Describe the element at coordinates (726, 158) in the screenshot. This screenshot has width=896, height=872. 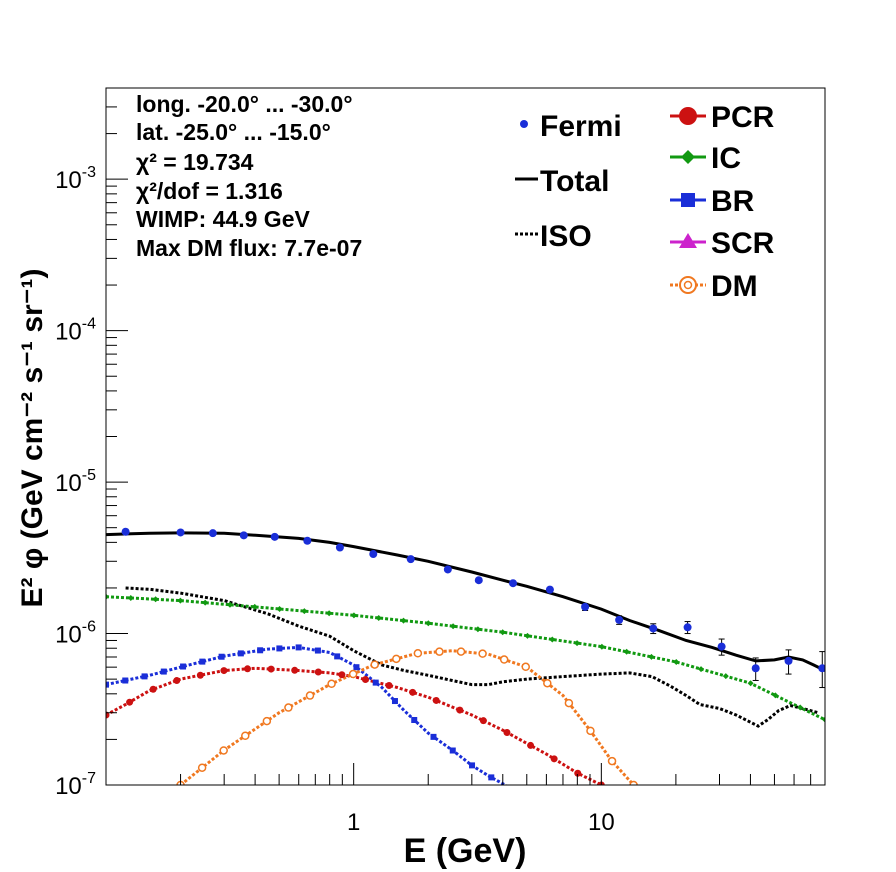
I see `legend-ic-label: IC` at that location.